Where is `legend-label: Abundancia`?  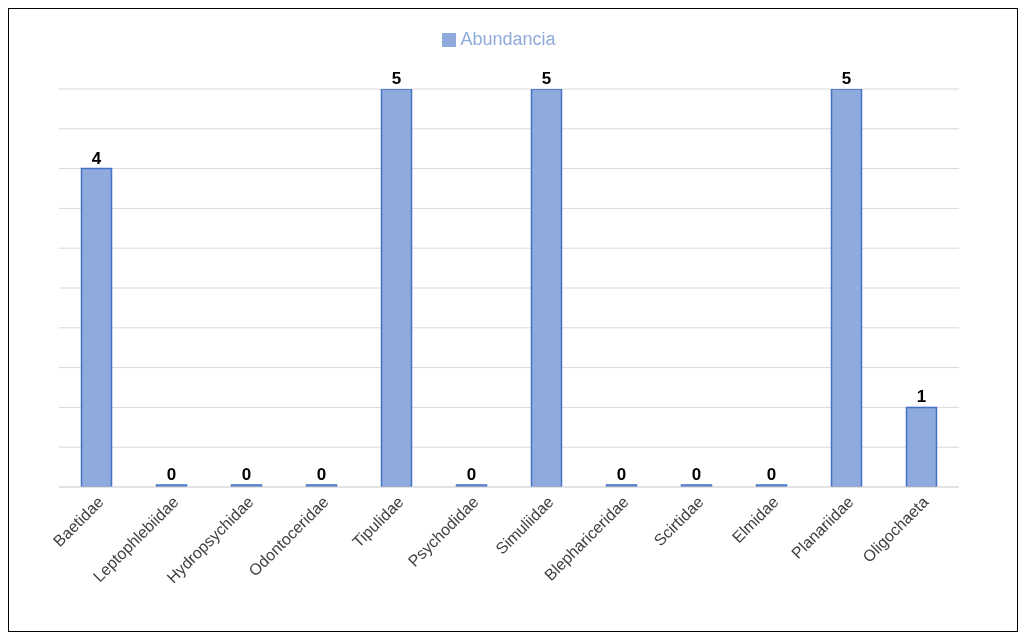
legend-label: Abundancia is located at coordinates (508, 39).